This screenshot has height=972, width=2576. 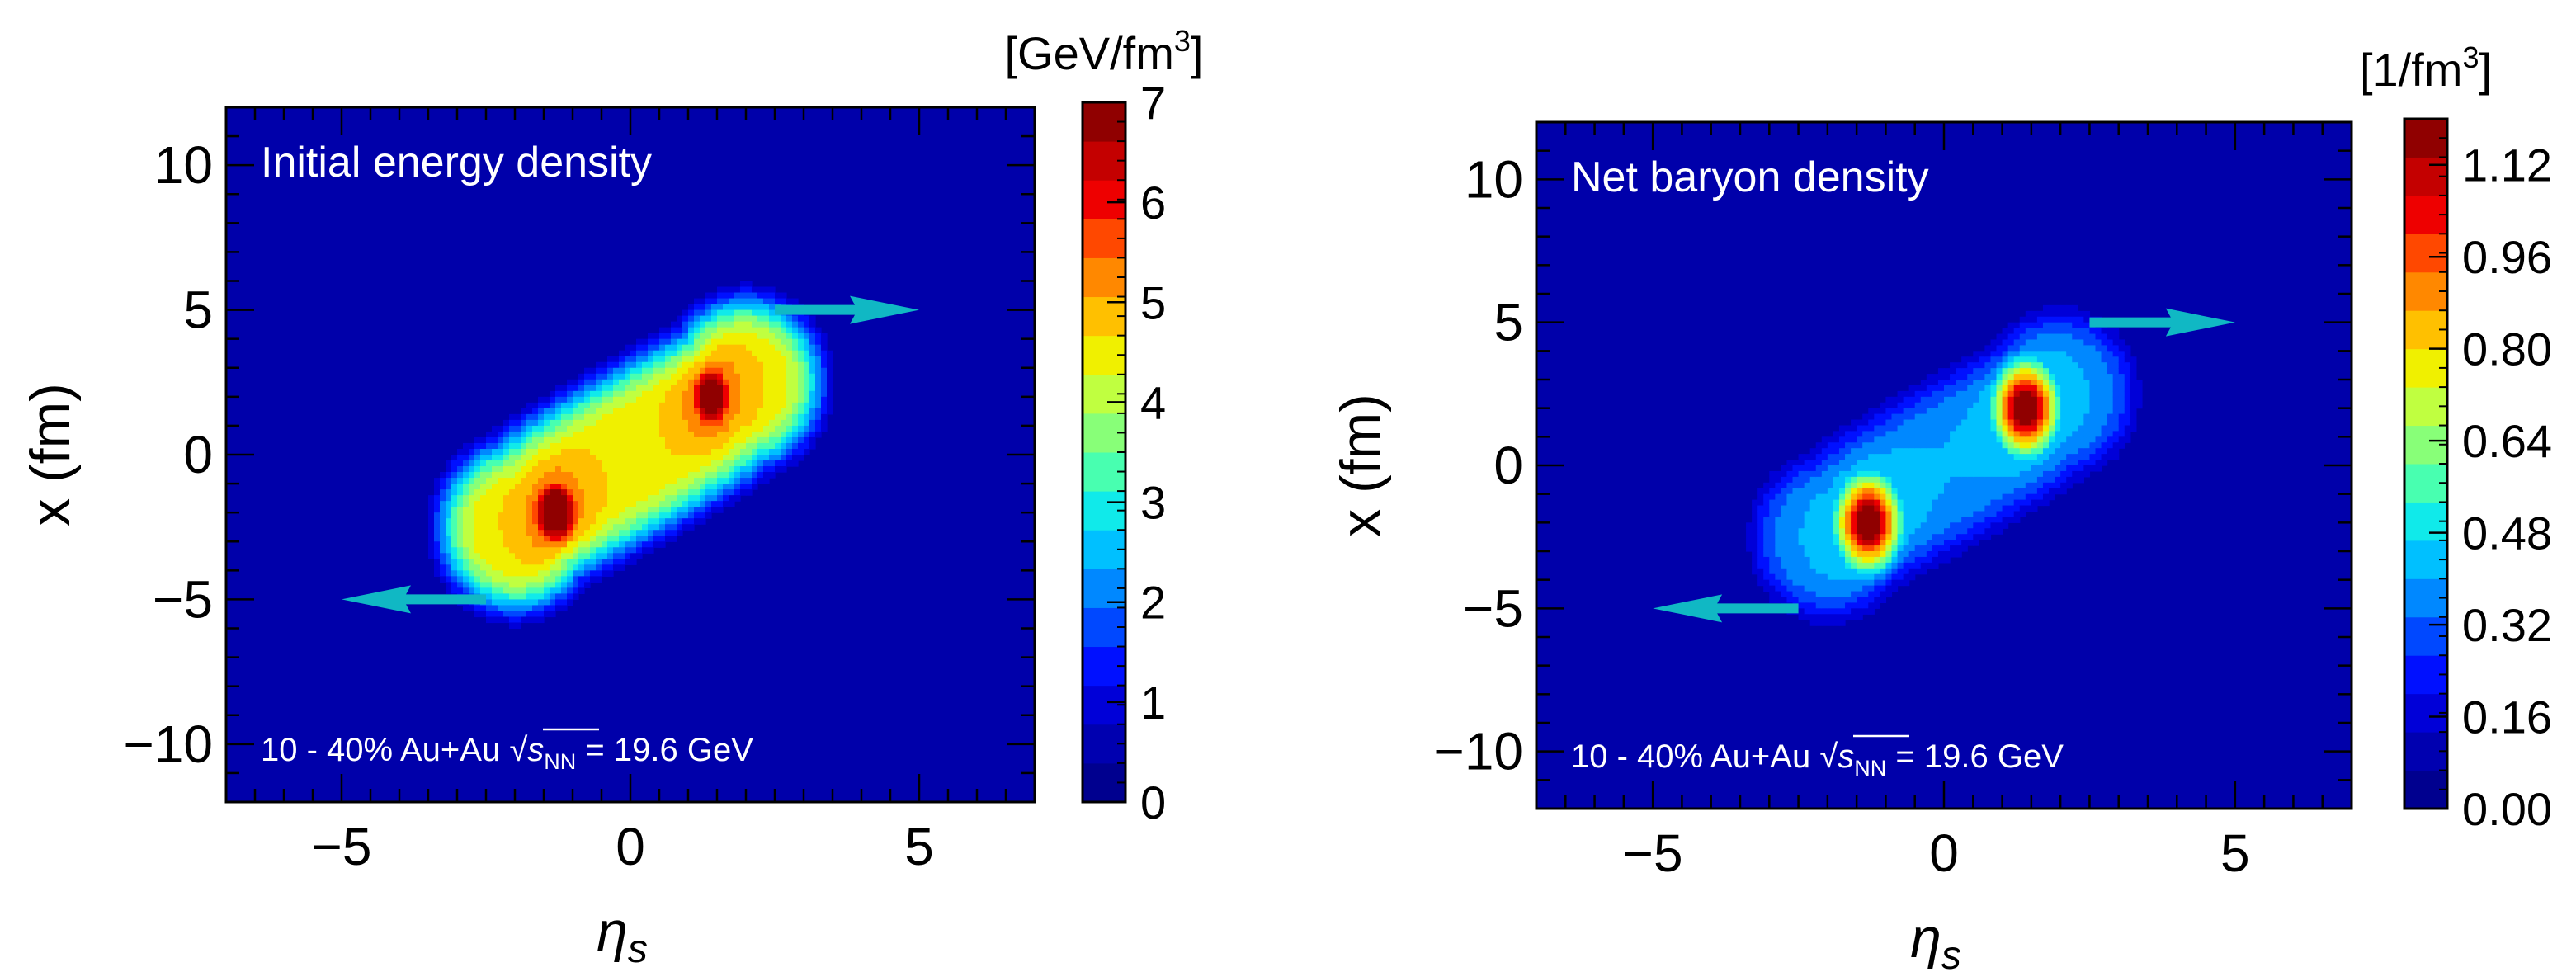 I want to click on annotation-s: s, so click(x=1846, y=756).